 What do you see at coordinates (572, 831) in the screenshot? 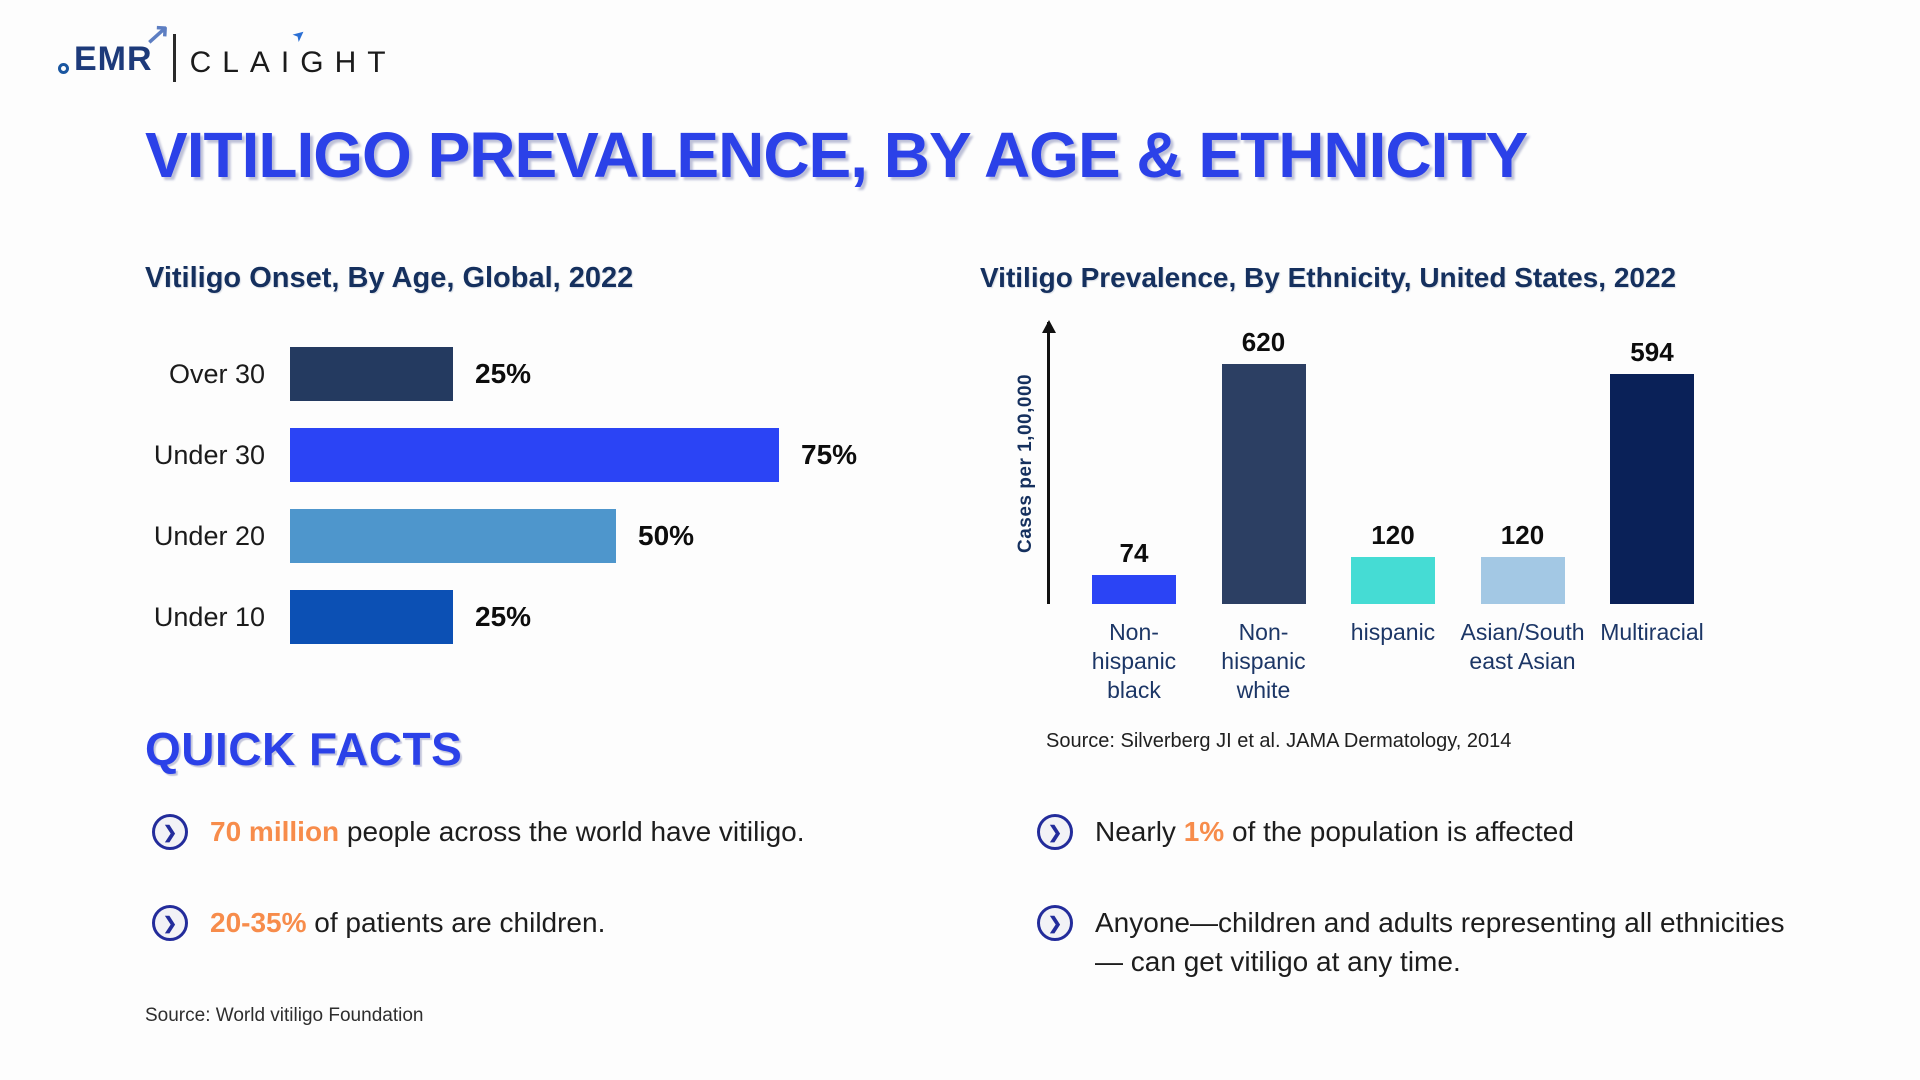
I see `fact-segment: people across the world have vitiligo.` at bounding box center [572, 831].